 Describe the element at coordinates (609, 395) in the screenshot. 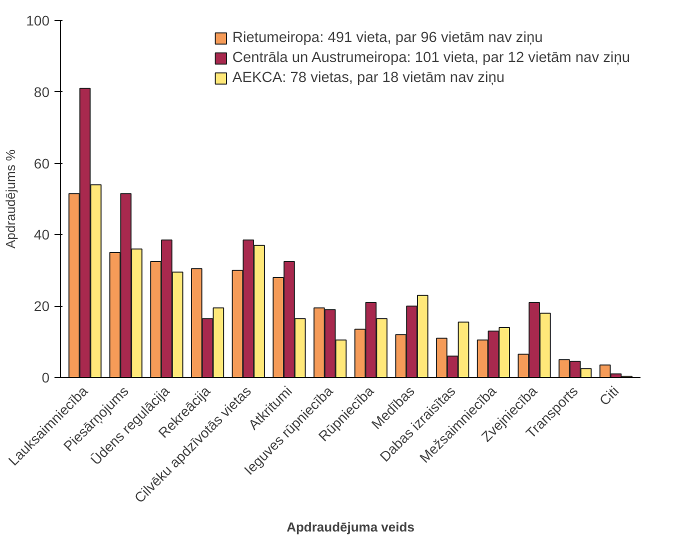

I see `x-tick-label: Citi` at that location.